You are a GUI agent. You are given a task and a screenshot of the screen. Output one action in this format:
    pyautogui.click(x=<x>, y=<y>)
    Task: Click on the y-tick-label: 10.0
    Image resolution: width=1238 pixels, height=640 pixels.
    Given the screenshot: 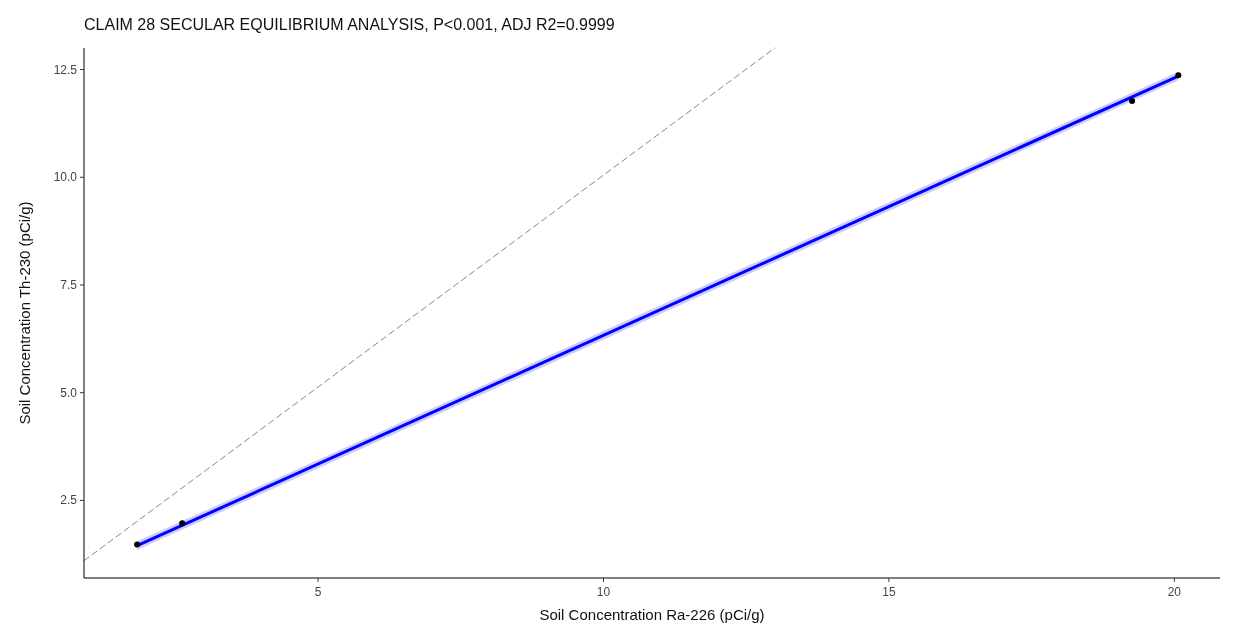 What is the action you would take?
    pyautogui.click(x=65, y=177)
    